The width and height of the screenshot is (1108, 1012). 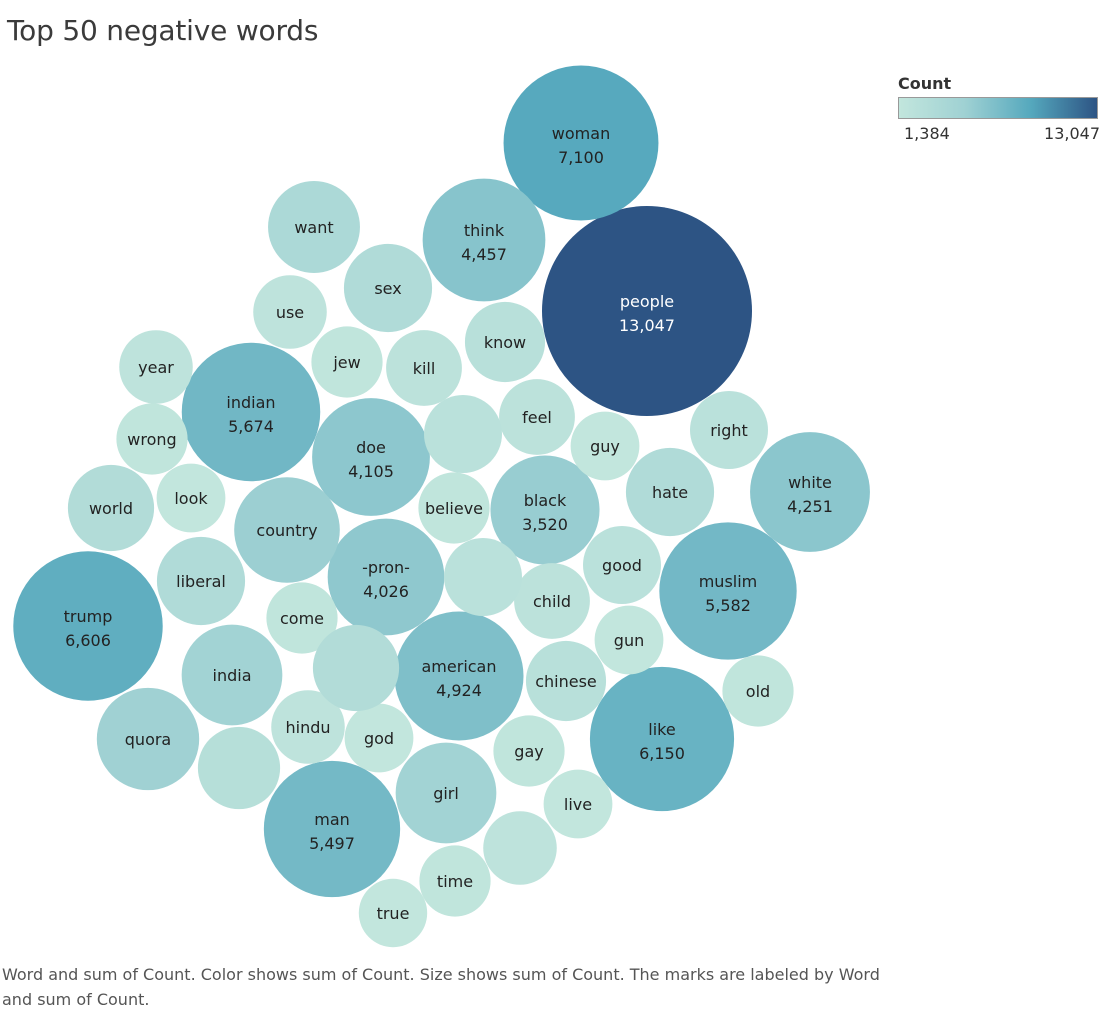 I want to click on bubble-feel: feel, so click(x=537, y=417).